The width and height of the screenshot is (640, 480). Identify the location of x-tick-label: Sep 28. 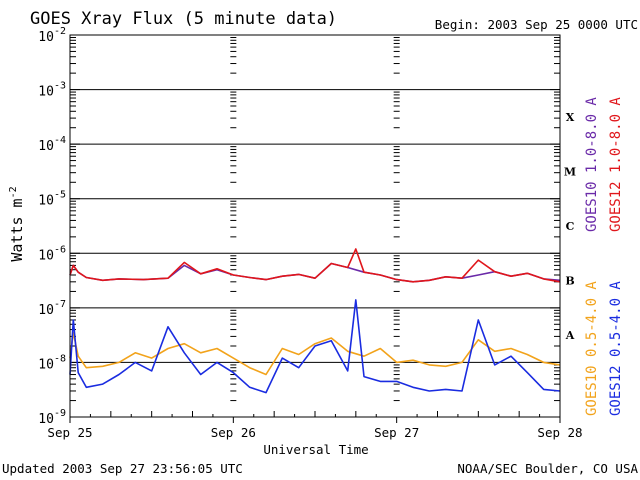
(559, 432).